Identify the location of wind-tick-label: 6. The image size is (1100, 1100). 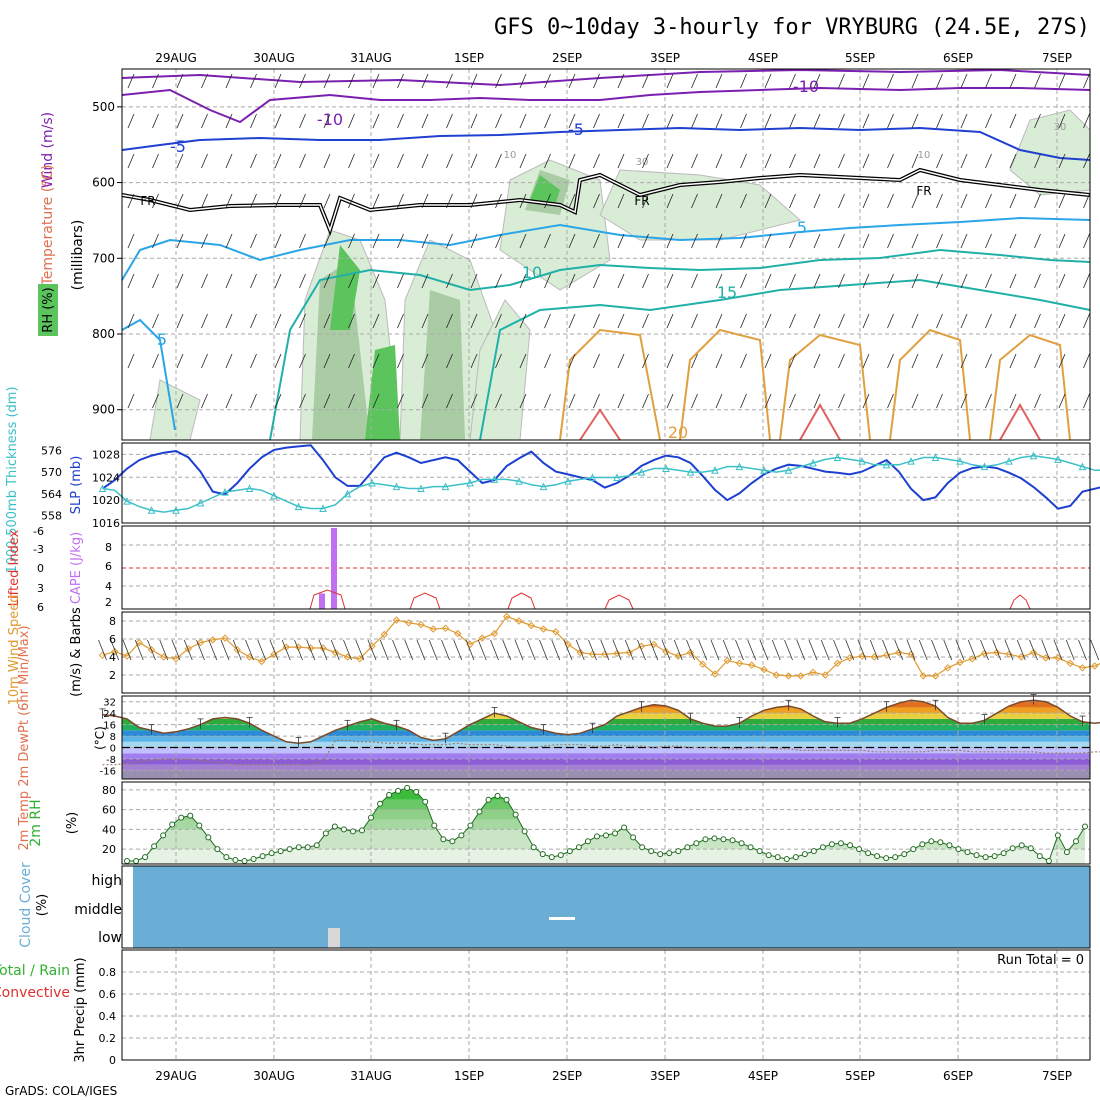
(112, 639).